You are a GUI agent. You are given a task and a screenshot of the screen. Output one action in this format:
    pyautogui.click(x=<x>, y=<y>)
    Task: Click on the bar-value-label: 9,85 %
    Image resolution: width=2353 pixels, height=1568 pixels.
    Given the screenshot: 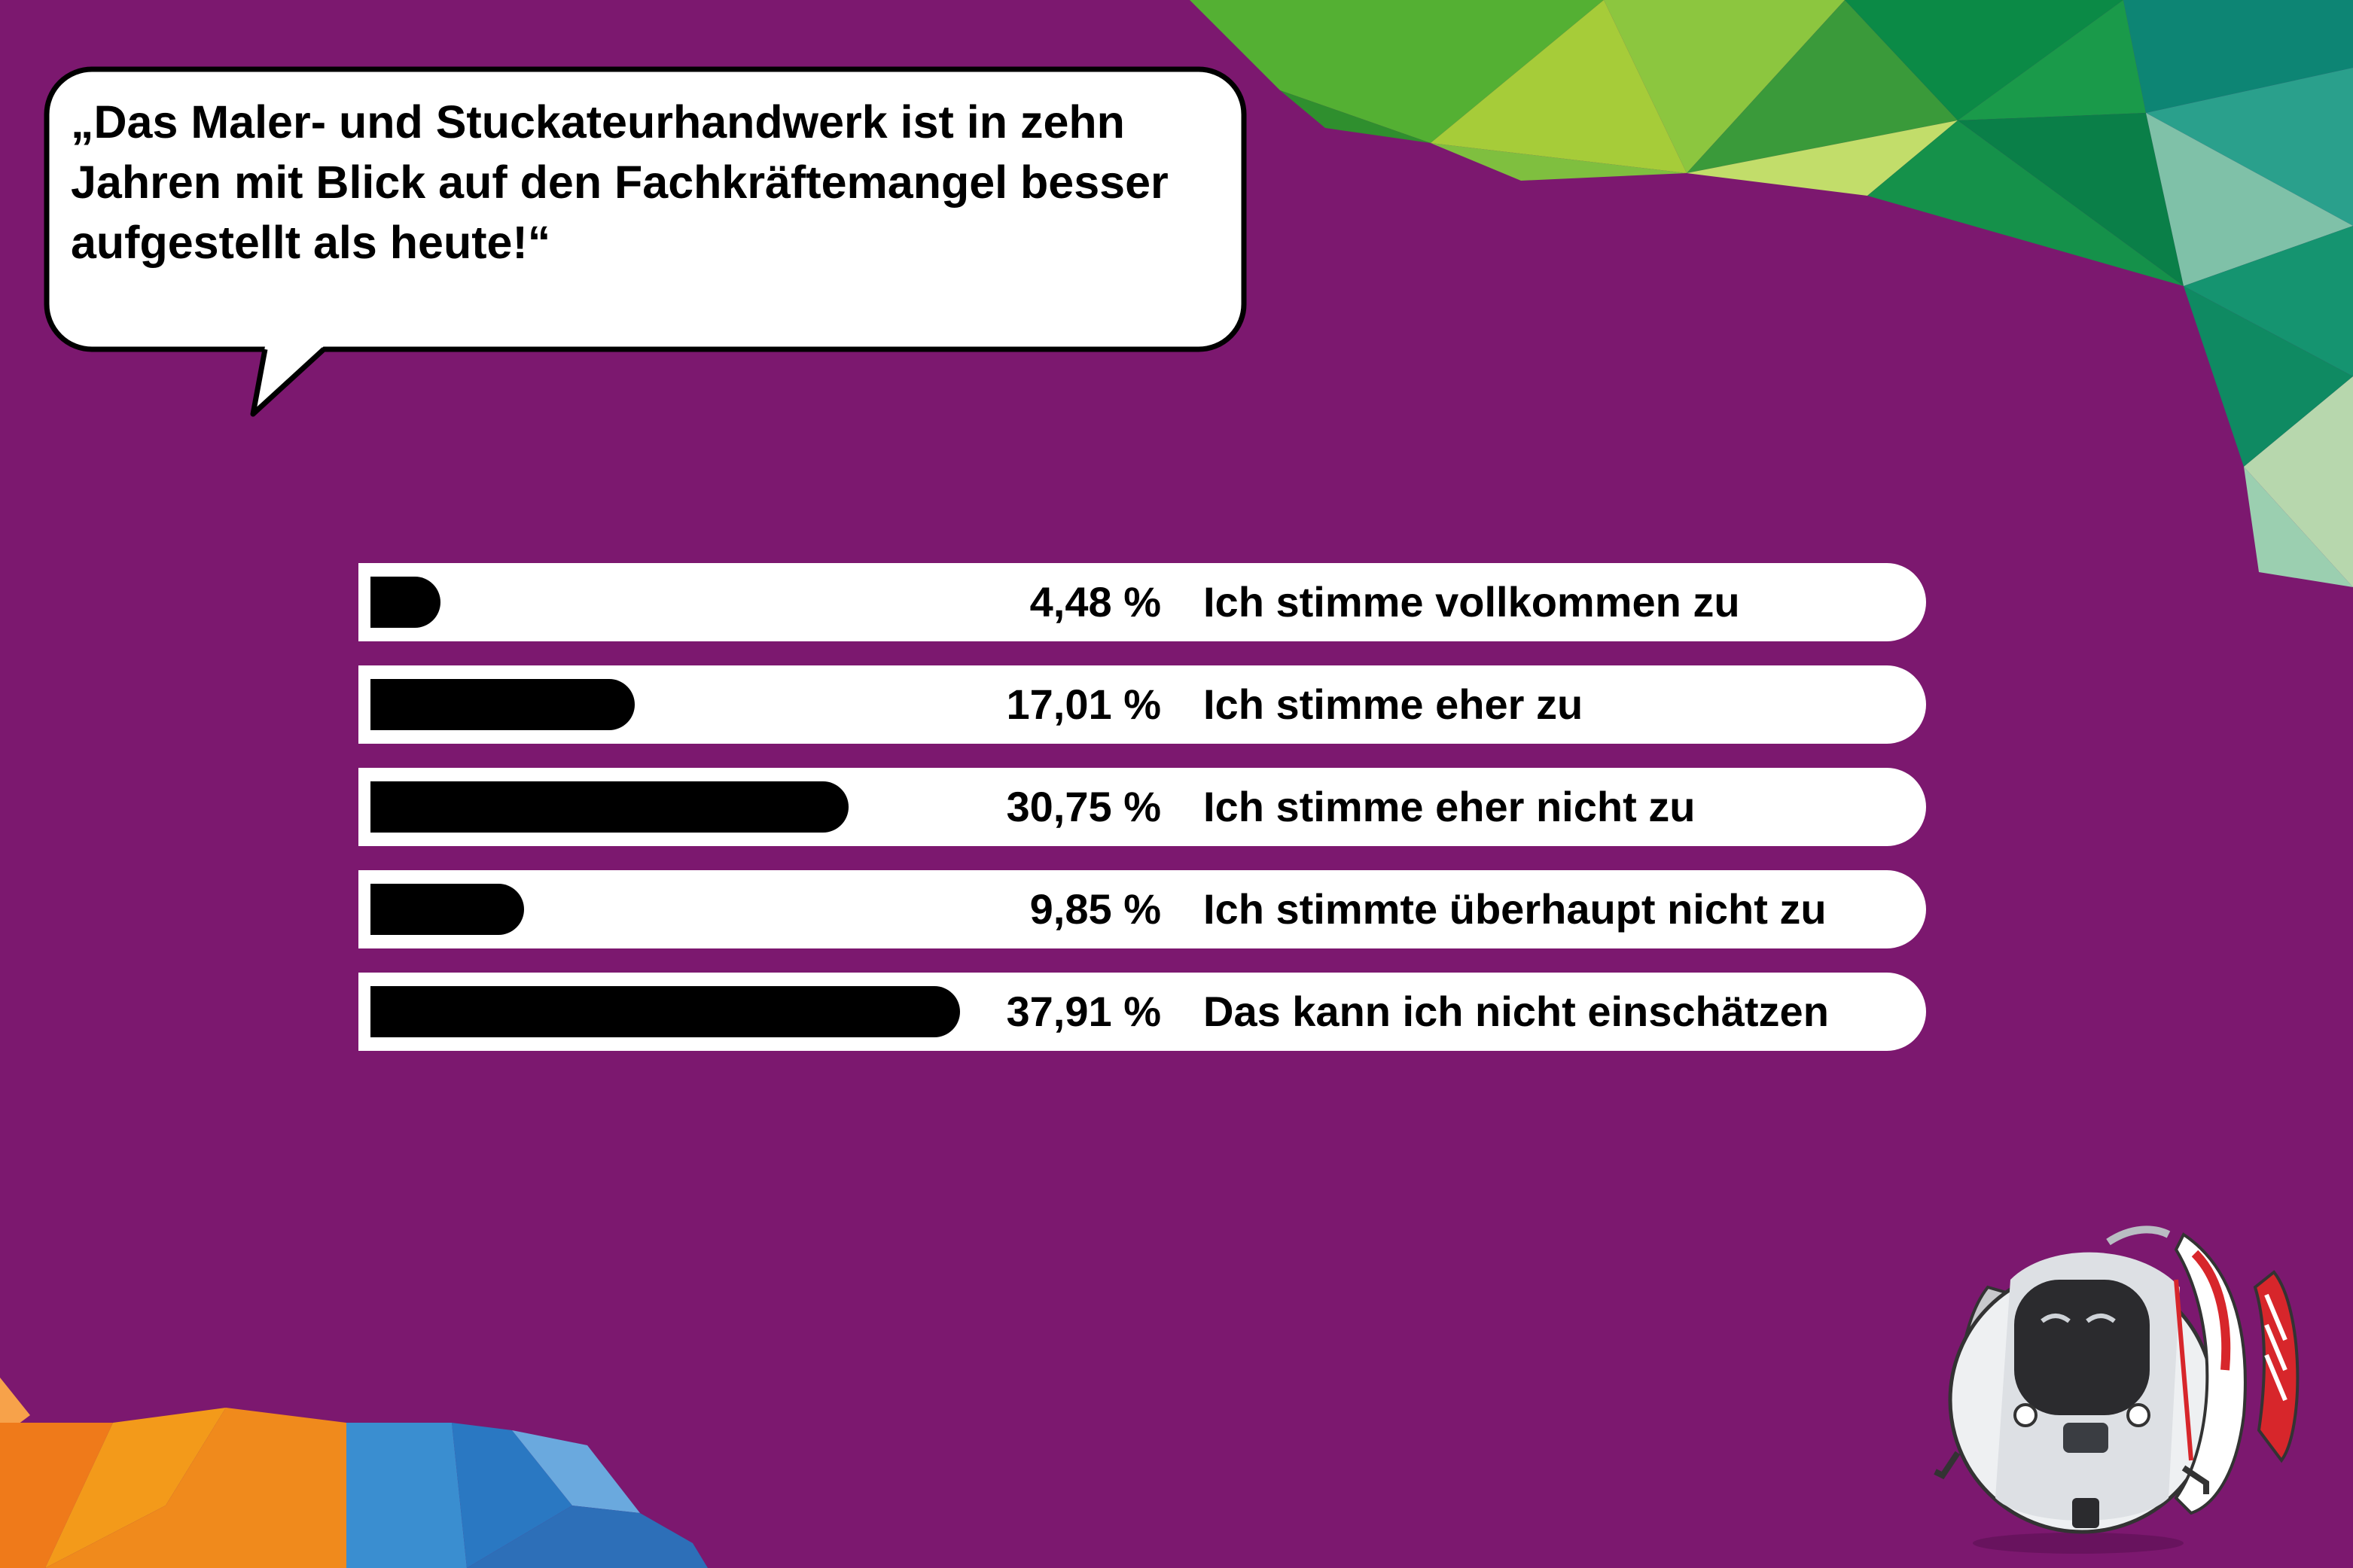 What is the action you would take?
    pyautogui.click(x=1095, y=909)
    